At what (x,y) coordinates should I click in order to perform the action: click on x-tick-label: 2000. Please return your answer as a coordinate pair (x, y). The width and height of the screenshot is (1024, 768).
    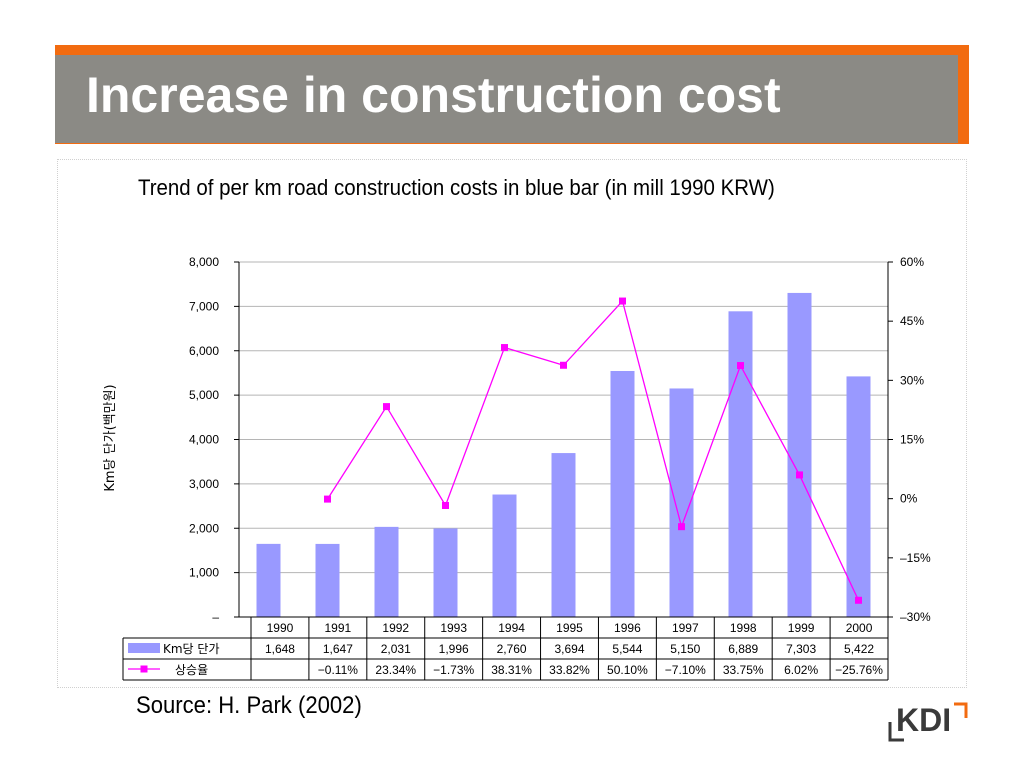
    Looking at the image, I should click on (859, 628).